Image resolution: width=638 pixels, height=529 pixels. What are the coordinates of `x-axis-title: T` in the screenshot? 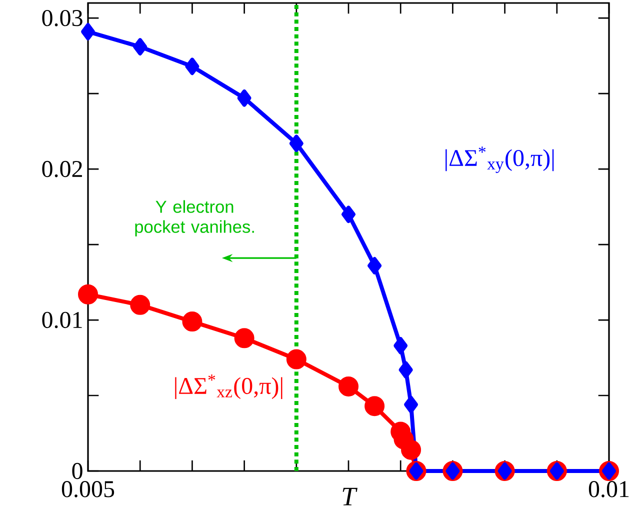 It's located at (350, 497).